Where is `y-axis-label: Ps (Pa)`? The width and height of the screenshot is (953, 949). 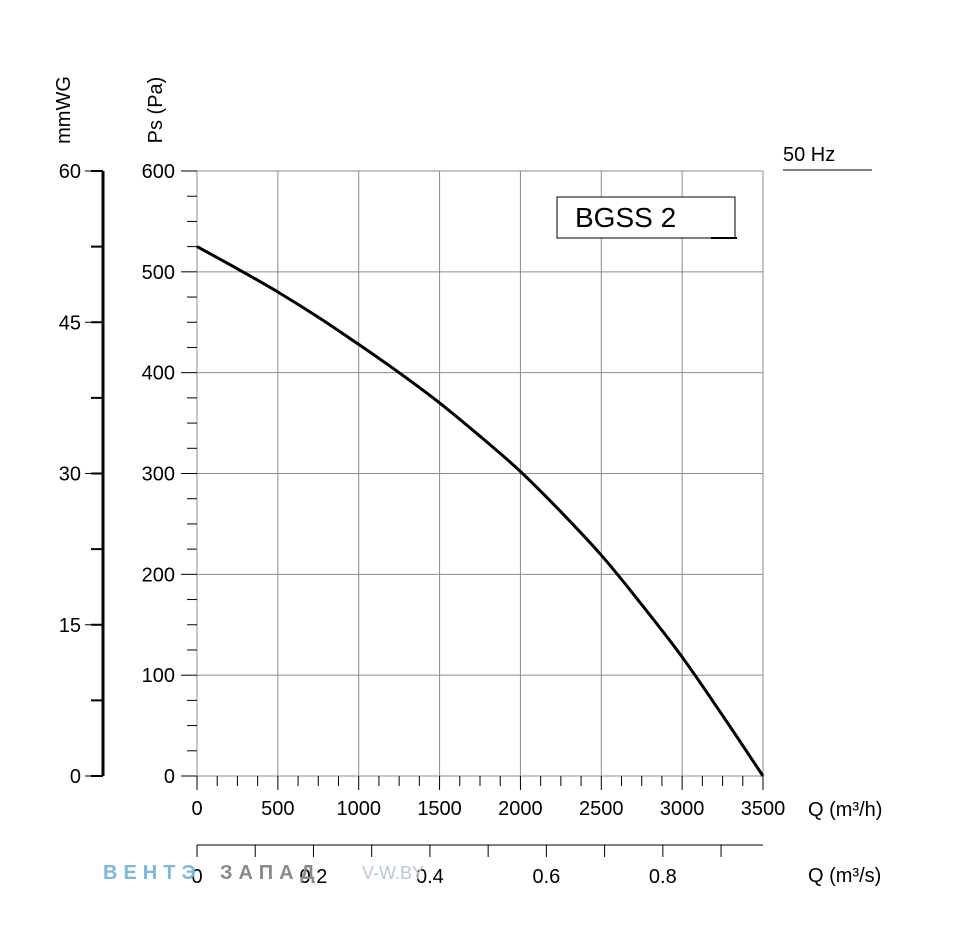
y-axis-label: Ps (Pa) is located at coordinates (156, 110).